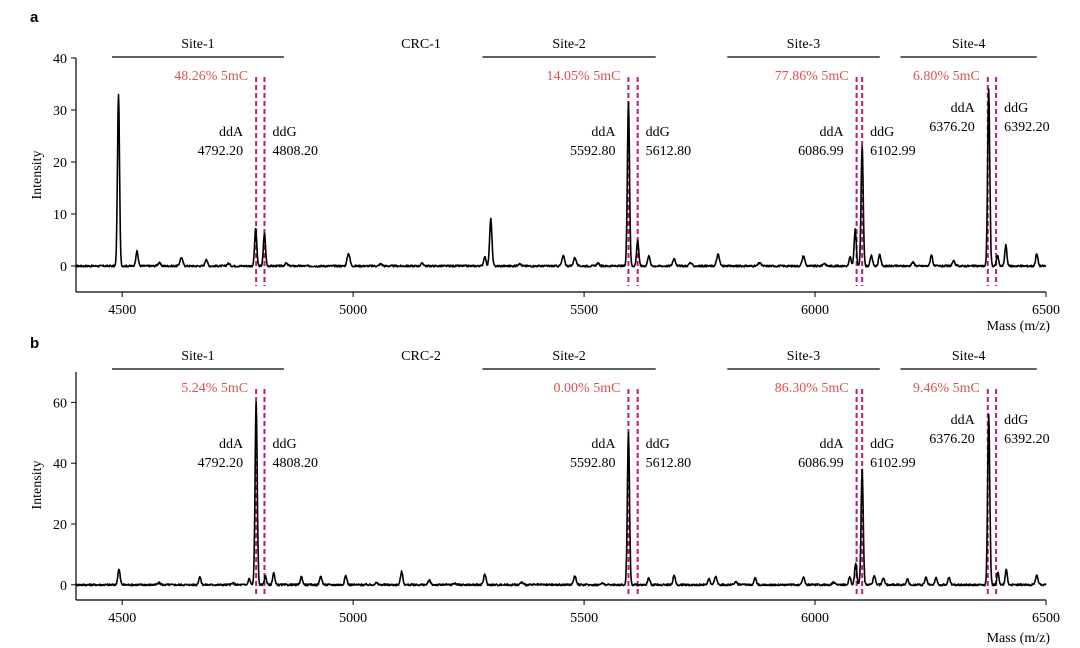 Image resolution: width=1080 pixels, height=648 pixels. What do you see at coordinates (37, 175) in the screenshot?
I see `y-axis-label: Intensity` at bounding box center [37, 175].